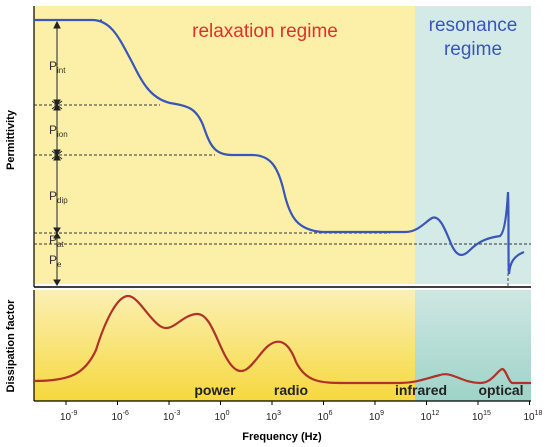  Describe the element at coordinates (500, 390) in the screenshot. I see `band-optical: optical` at that location.